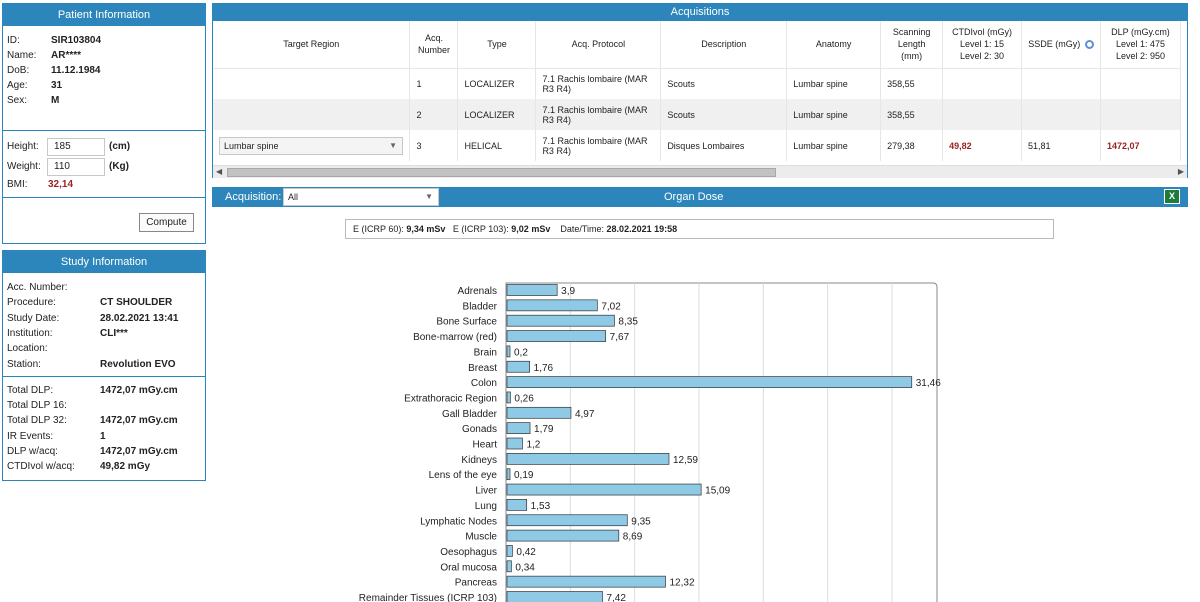 Image resolution: width=1200 pixels, height=602 pixels. Describe the element at coordinates (104, 349) in the screenshot. I see `info-row: Location:` at that location.